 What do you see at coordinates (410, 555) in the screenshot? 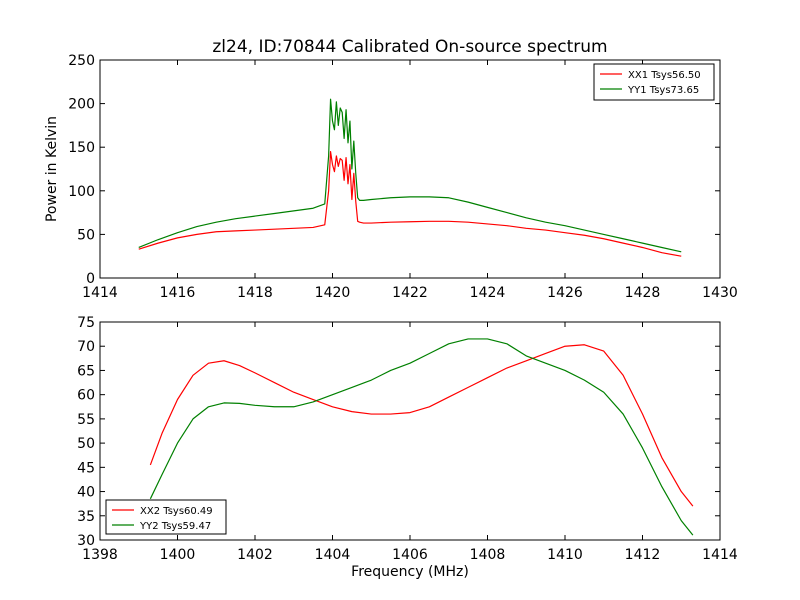
I see `x-tick-label: 1406` at bounding box center [410, 555].